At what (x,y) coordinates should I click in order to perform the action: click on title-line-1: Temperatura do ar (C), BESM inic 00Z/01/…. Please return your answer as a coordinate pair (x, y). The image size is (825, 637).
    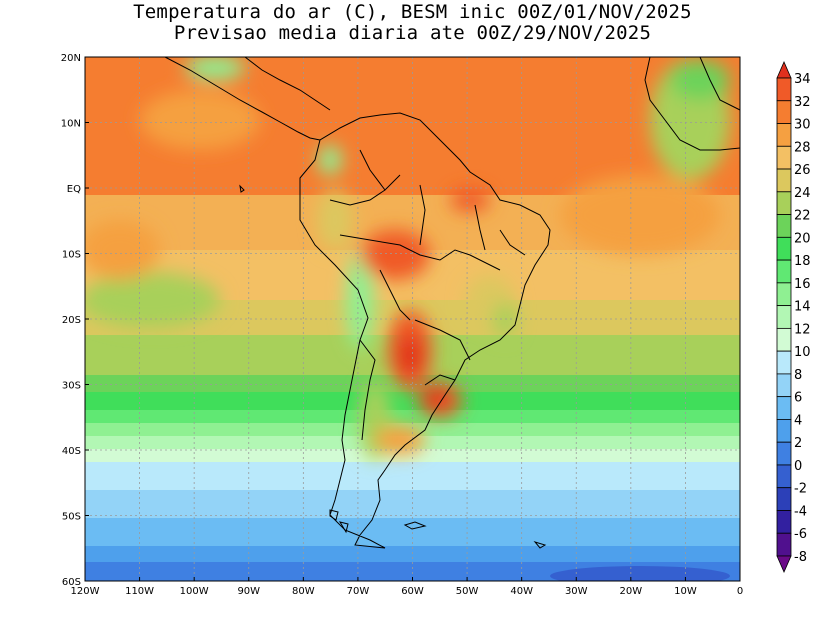
    Looking at the image, I should click on (412, 12).